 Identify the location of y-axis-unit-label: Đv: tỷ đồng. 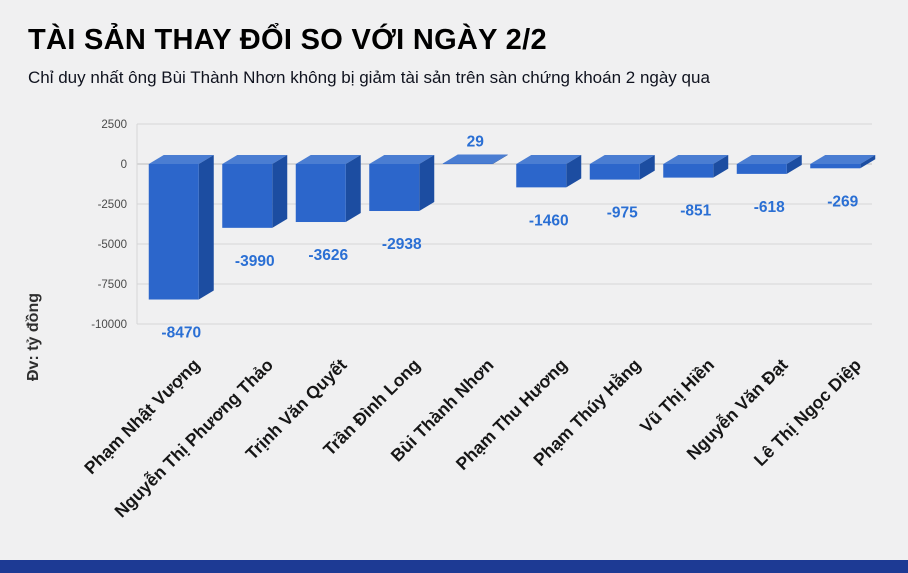
(33, 337).